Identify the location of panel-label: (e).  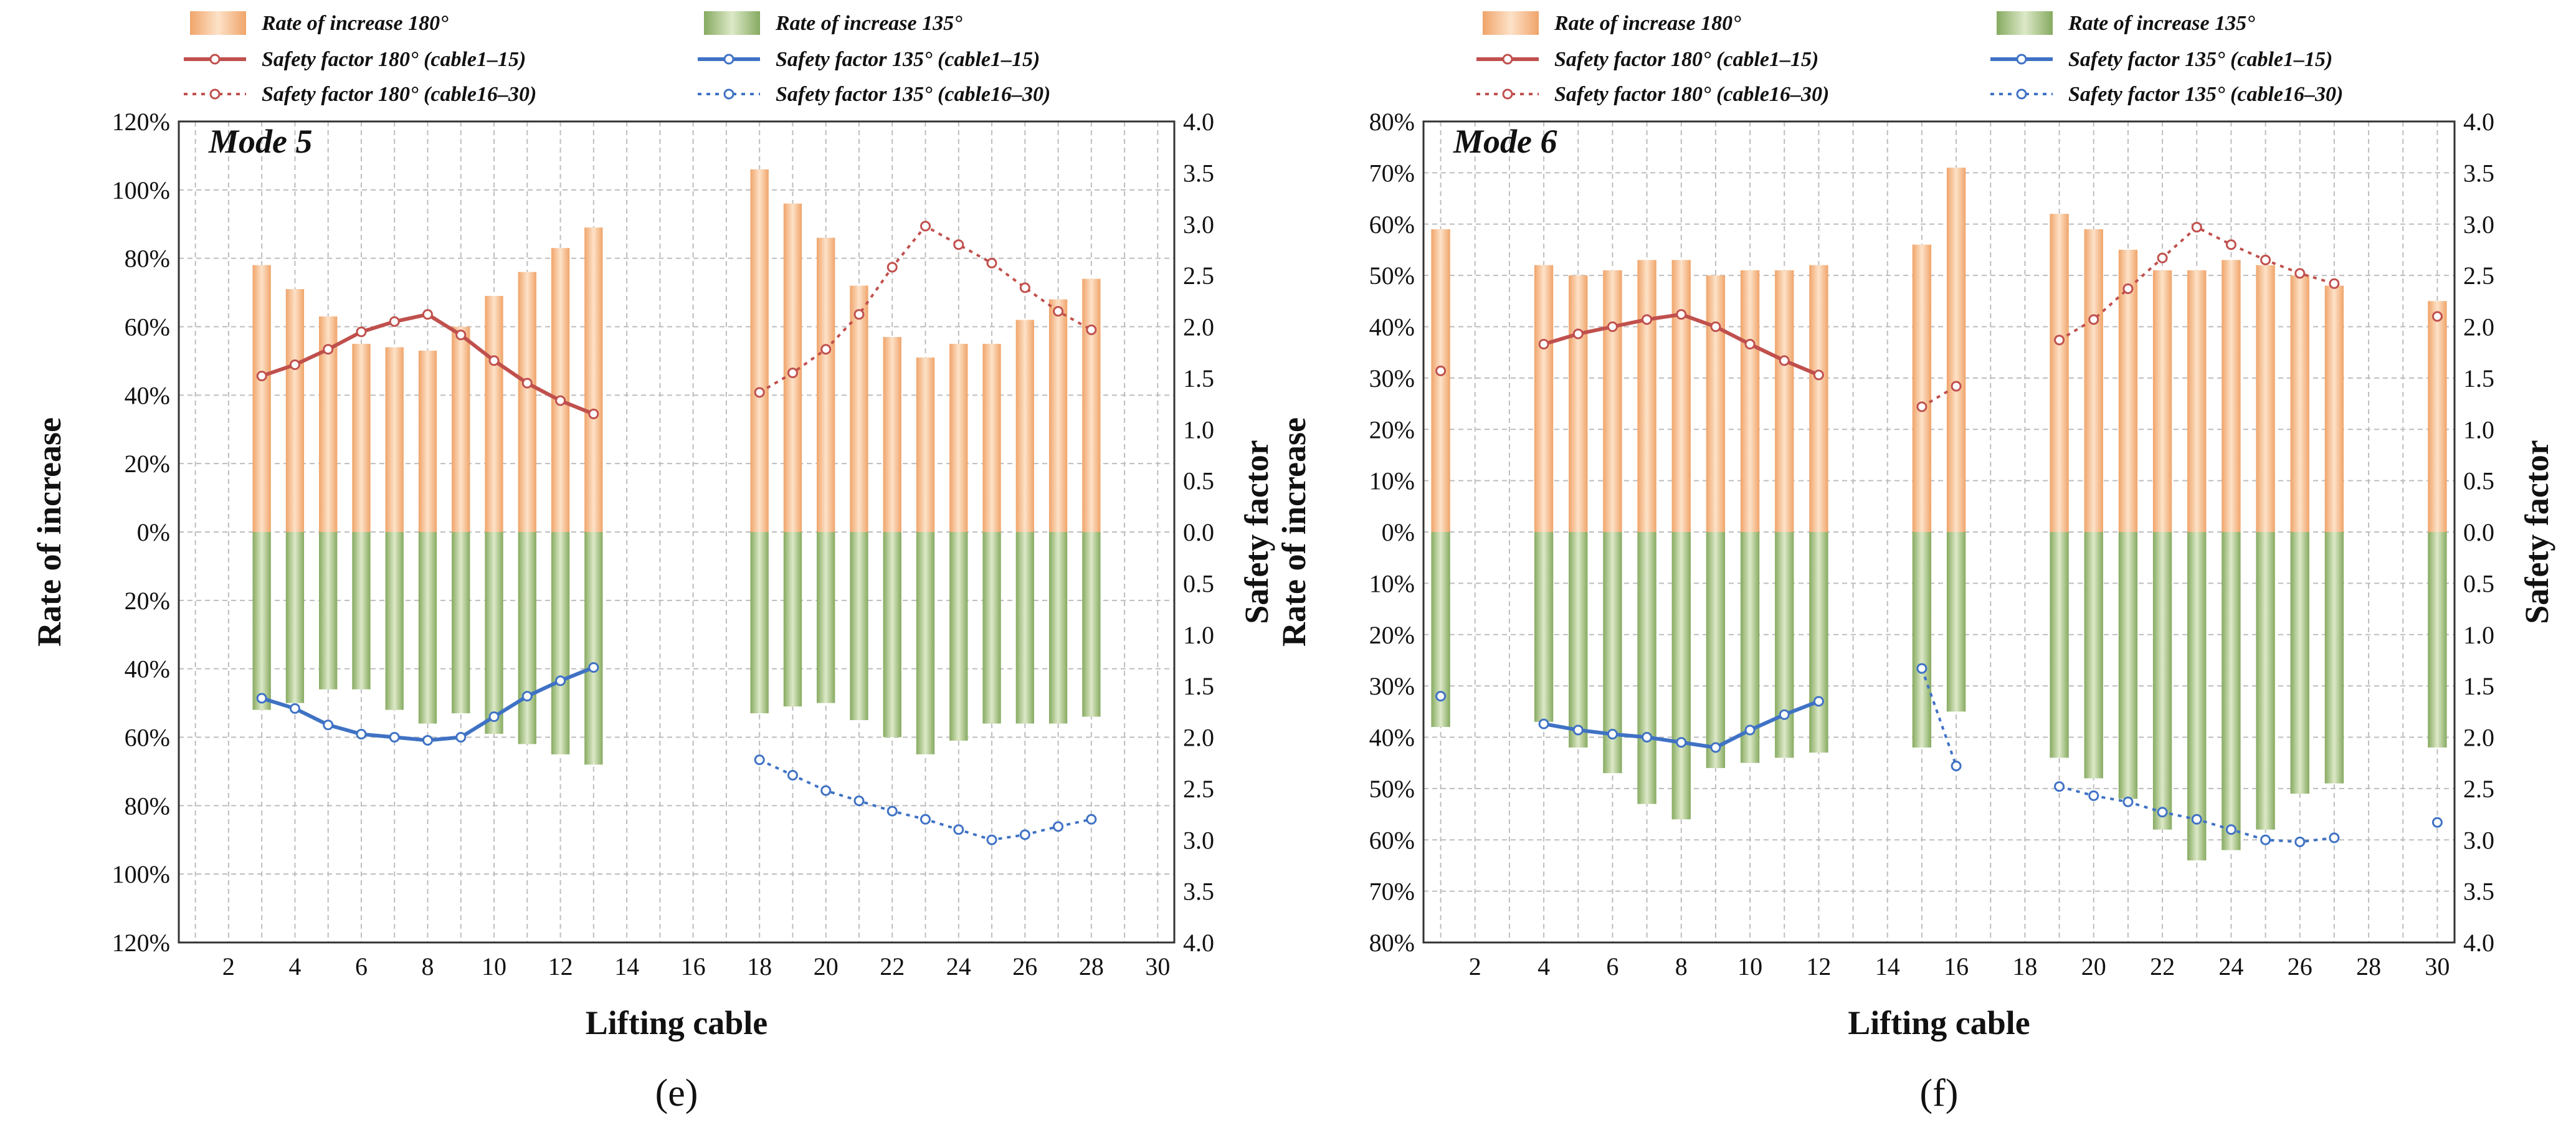
(677, 1093).